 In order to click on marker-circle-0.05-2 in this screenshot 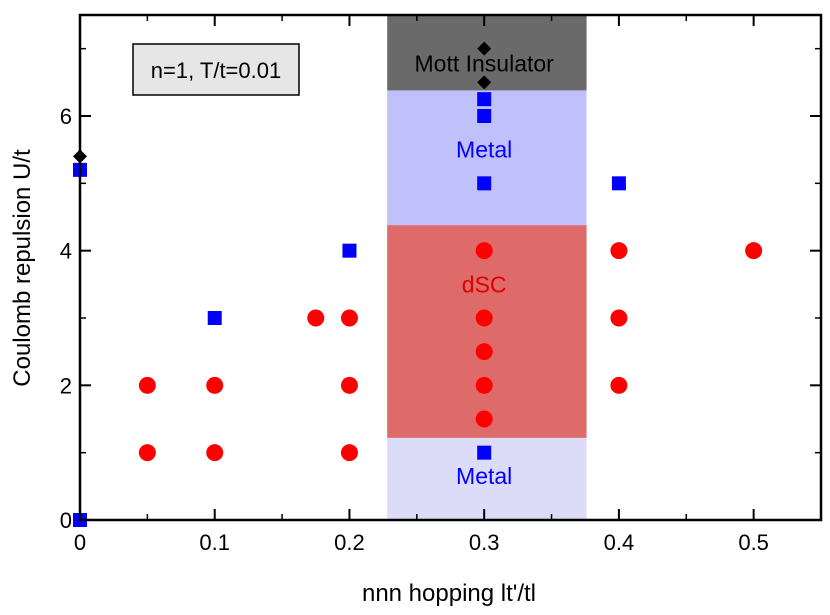, I will do `click(147, 385)`.